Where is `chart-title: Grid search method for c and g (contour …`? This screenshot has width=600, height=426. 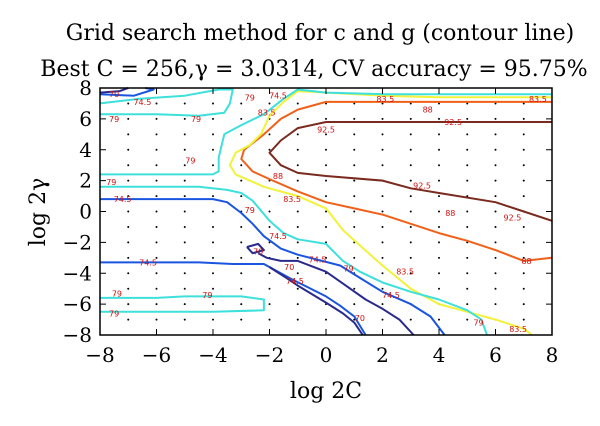 chart-title: Grid search method for c and g (contour … is located at coordinates (320, 33).